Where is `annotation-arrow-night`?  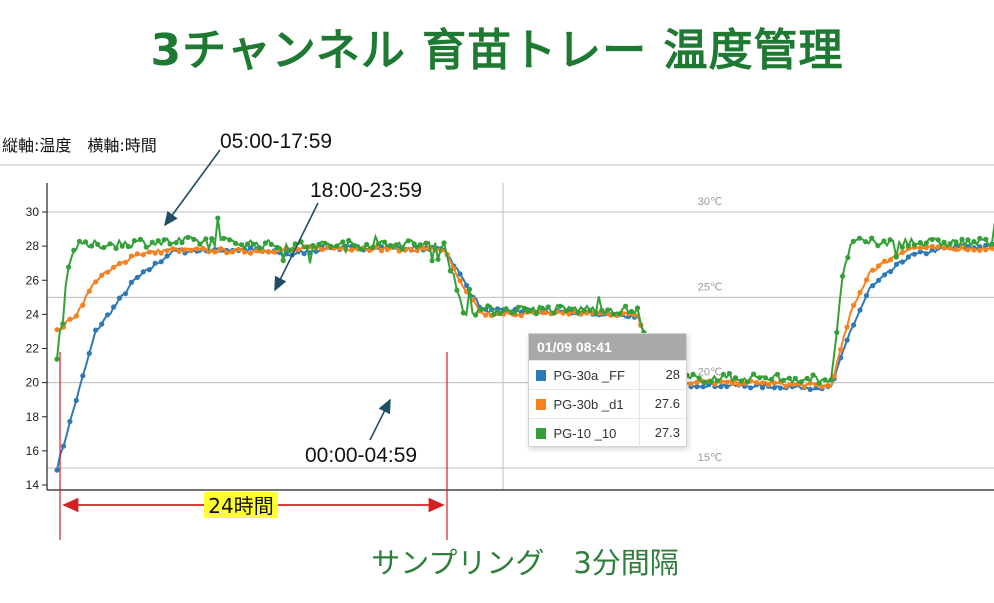 annotation-arrow-night is located at coordinates (380, 419).